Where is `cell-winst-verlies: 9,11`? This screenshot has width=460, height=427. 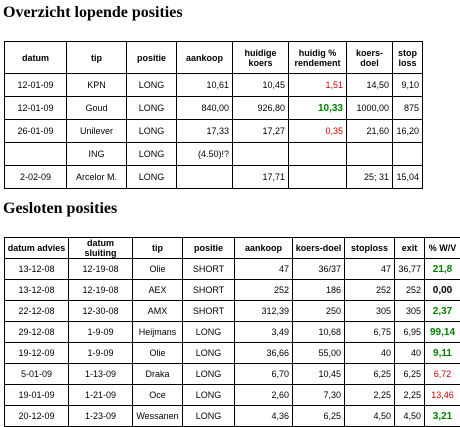 cell-winst-verlies: 9,11 is located at coordinates (442, 353).